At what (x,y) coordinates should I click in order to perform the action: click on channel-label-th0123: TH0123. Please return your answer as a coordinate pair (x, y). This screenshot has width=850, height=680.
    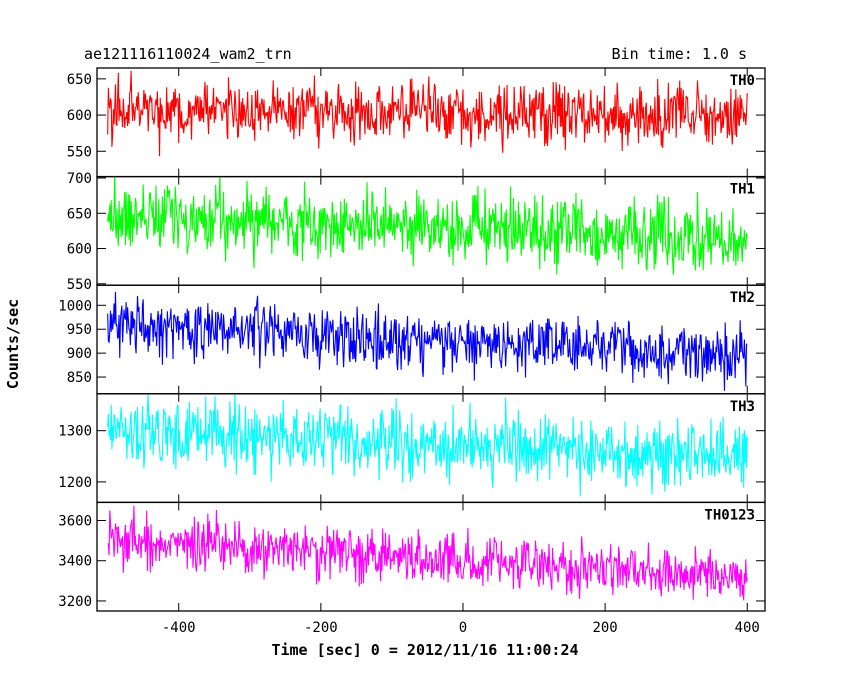
    Looking at the image, I should click on (729, 515).